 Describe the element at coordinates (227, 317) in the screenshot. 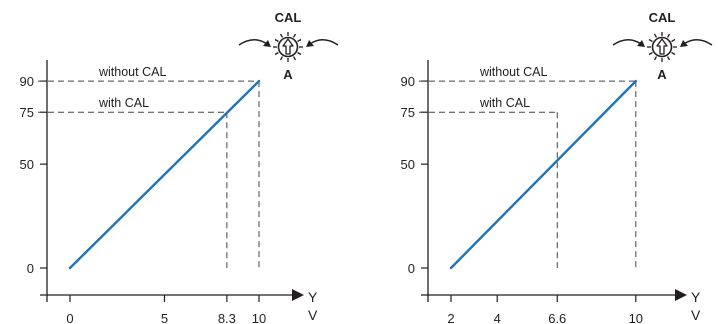

I see `x-tick-label: 8.3` at that location.